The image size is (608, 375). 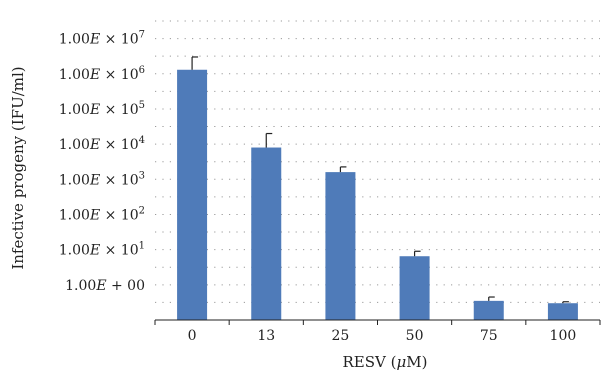 I want to click on x-tick-label: 13, so click(x=266, y=336).